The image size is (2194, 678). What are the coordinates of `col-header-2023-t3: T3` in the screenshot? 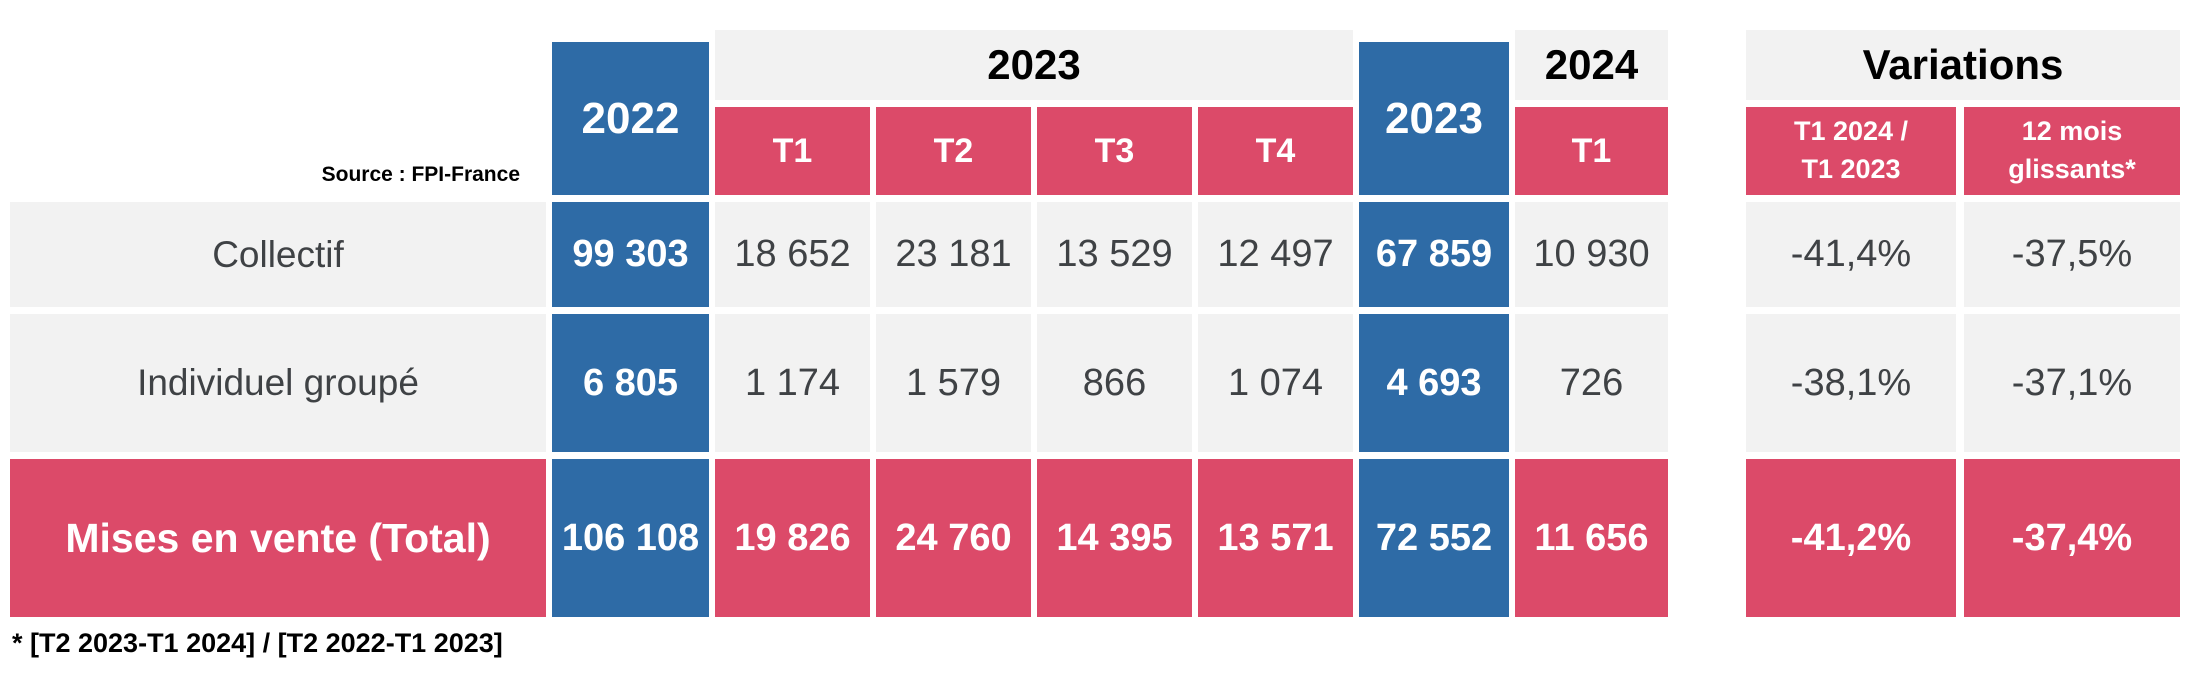 It's located at (1114, 151).